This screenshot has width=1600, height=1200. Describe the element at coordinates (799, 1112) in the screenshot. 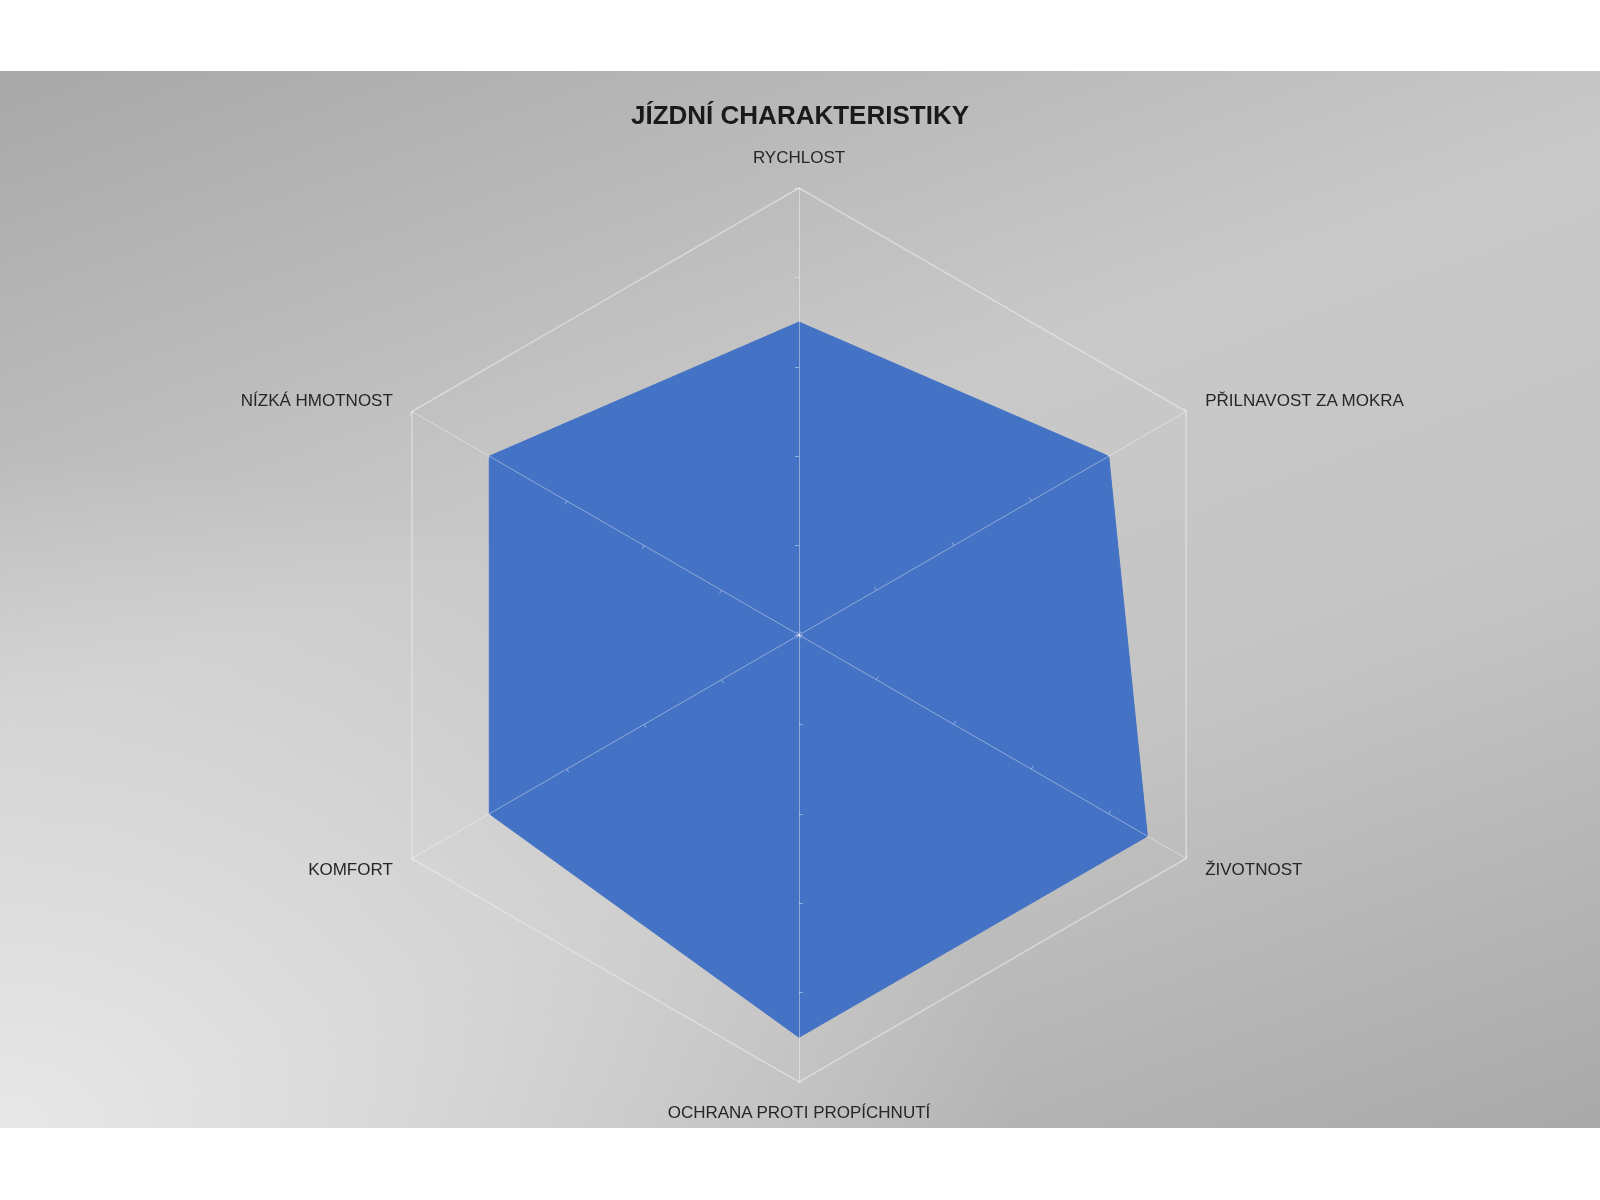

I see `spoke-label: OCHRANA PROTI PROPÍCHNUTÍ` at that location.